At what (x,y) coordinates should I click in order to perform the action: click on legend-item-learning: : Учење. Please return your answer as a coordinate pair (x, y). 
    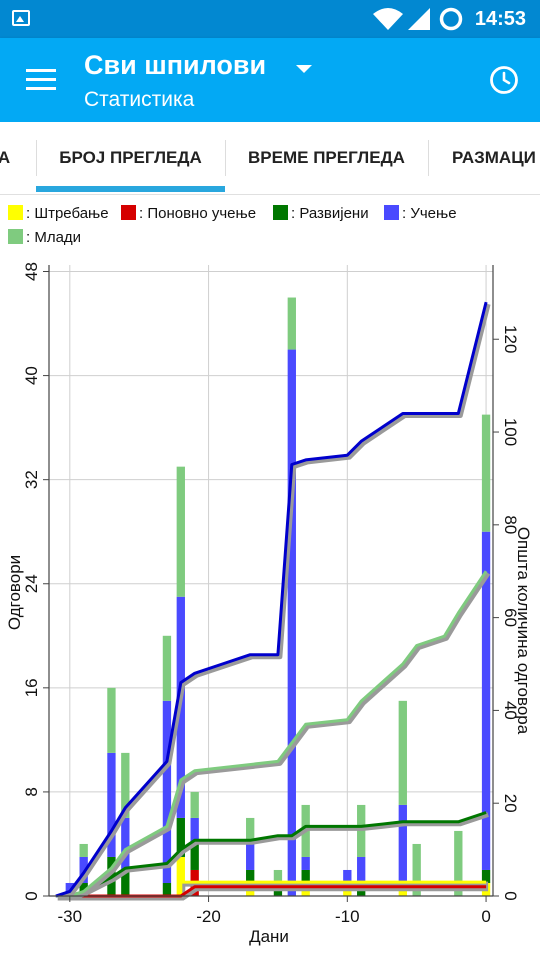
    Looking at the image, I should click on (420, 214).